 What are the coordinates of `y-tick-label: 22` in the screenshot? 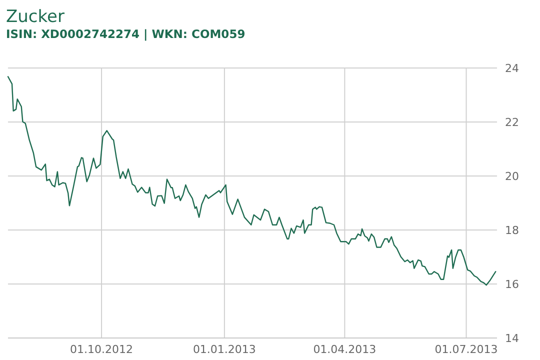 It's located at (512, 122).